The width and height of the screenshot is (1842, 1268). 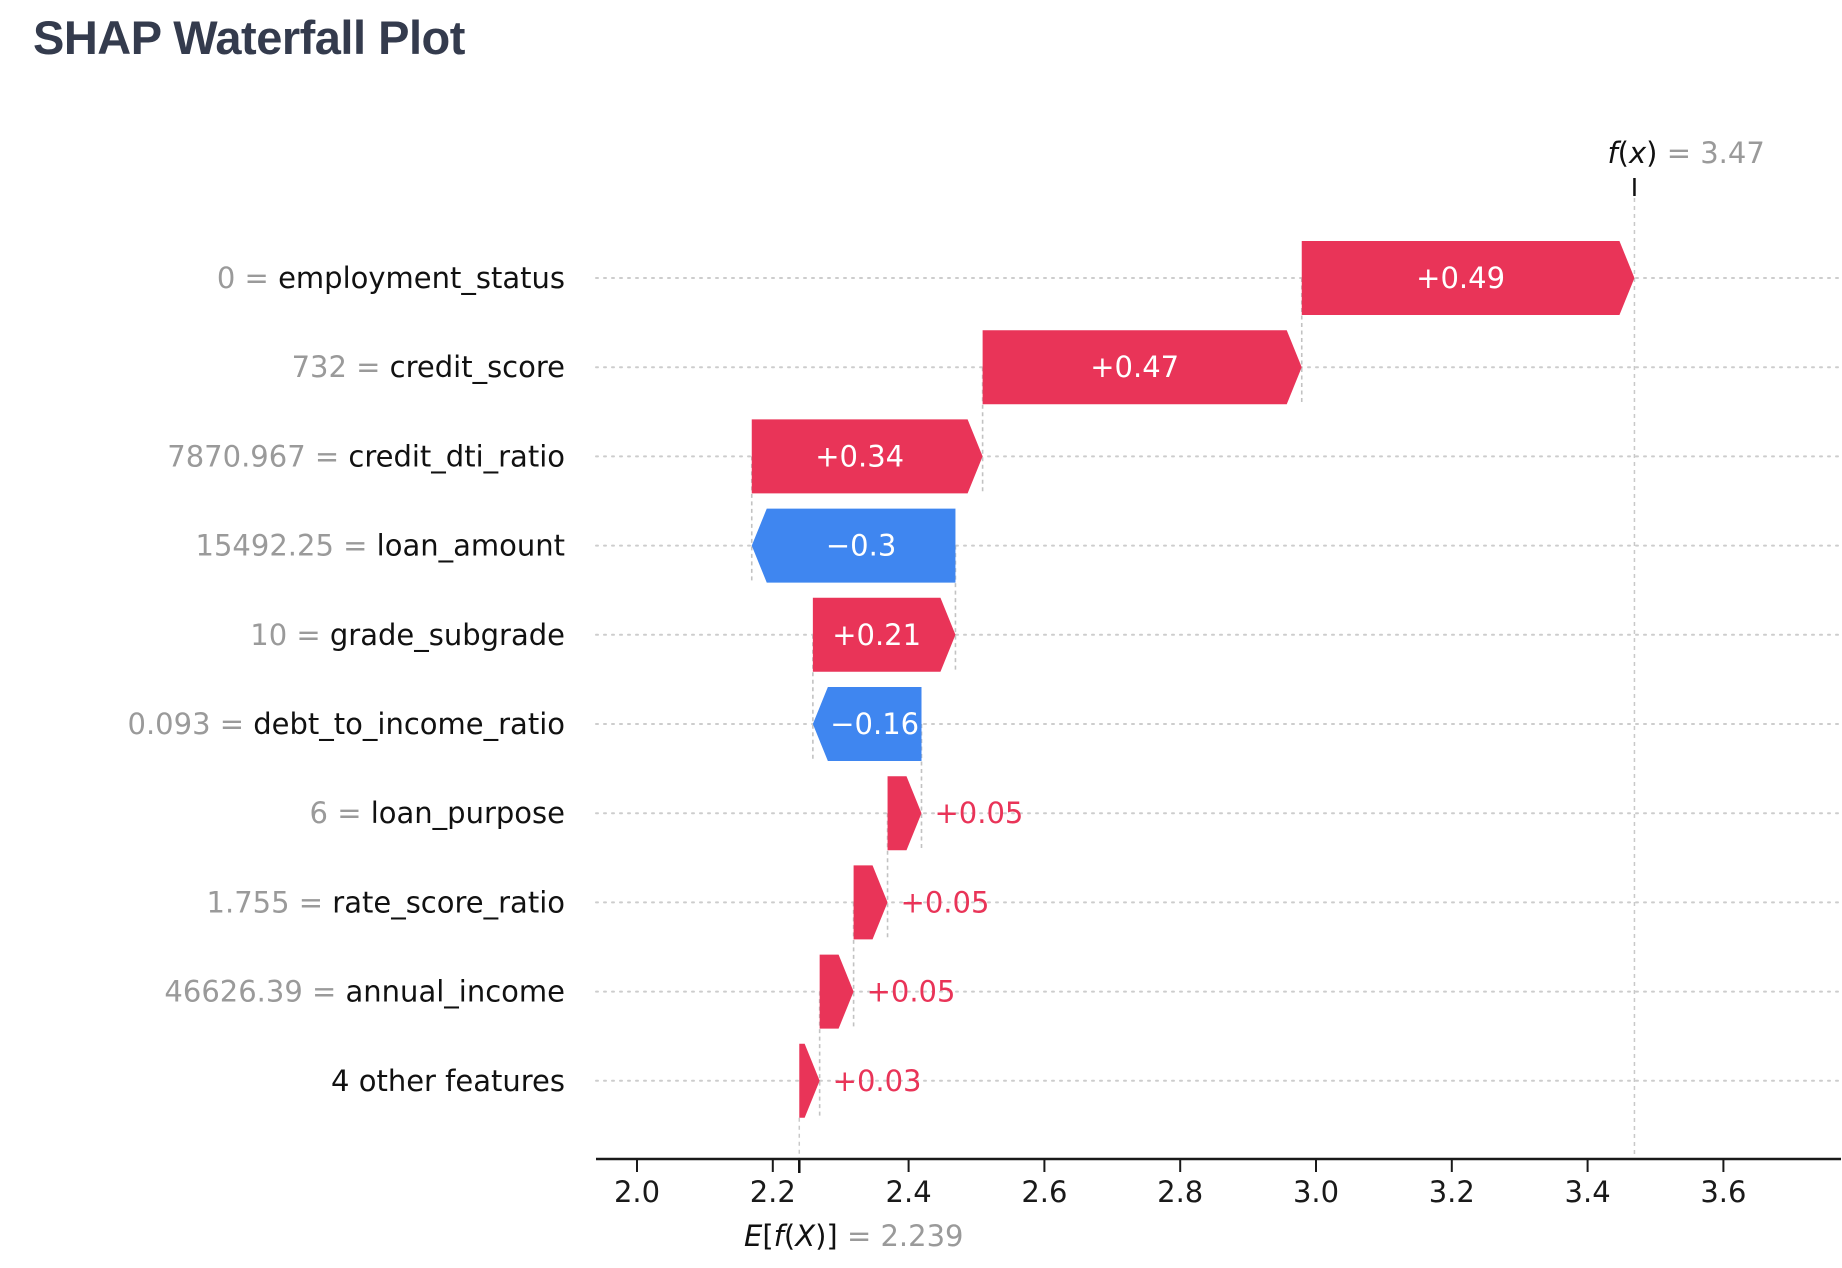 I want to click on feature-label: 1.755 = rate_score_ratio, so click(x=386, y=902).